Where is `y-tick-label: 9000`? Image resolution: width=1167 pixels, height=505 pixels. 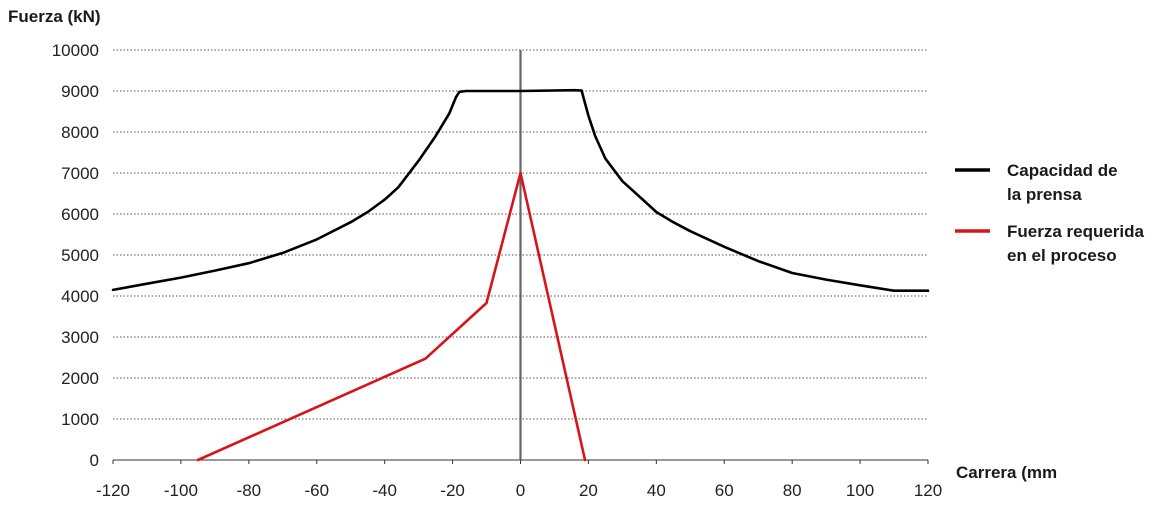 y-tick-label: 9000 is located at coordinates (80, 91).